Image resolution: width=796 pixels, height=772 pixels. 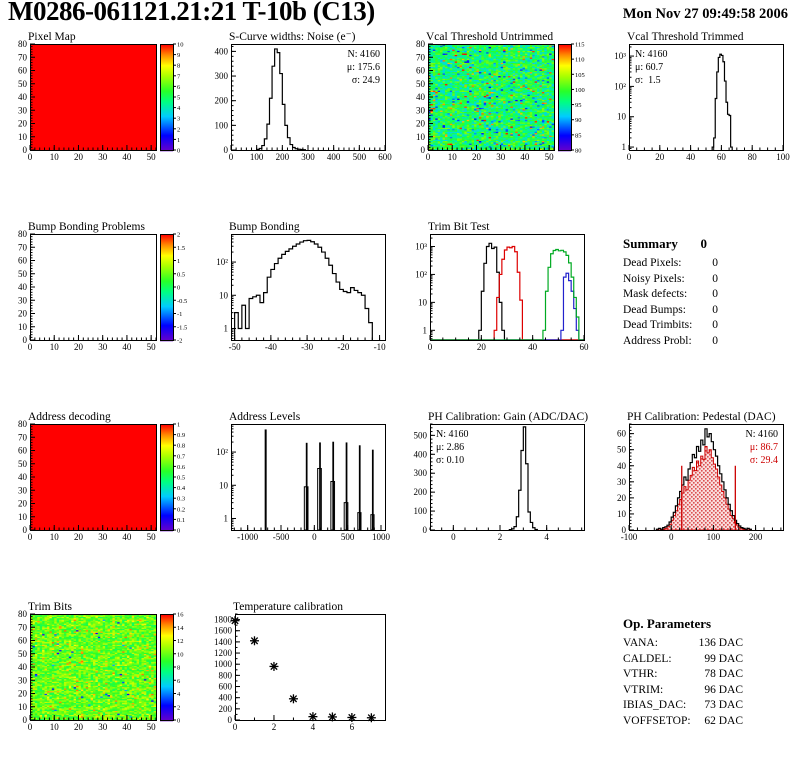 I want to click on op-param-row: VTRIM: 96 DAC, so click(x=683, y=691).